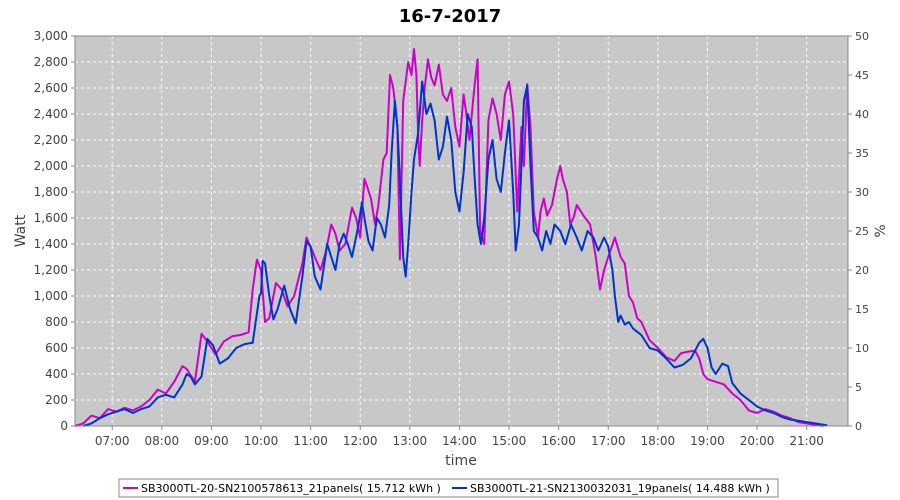 The width and height of the screenshot is (900, 500). I want to click on x-tick-label: 19:00, so click(707, 441).